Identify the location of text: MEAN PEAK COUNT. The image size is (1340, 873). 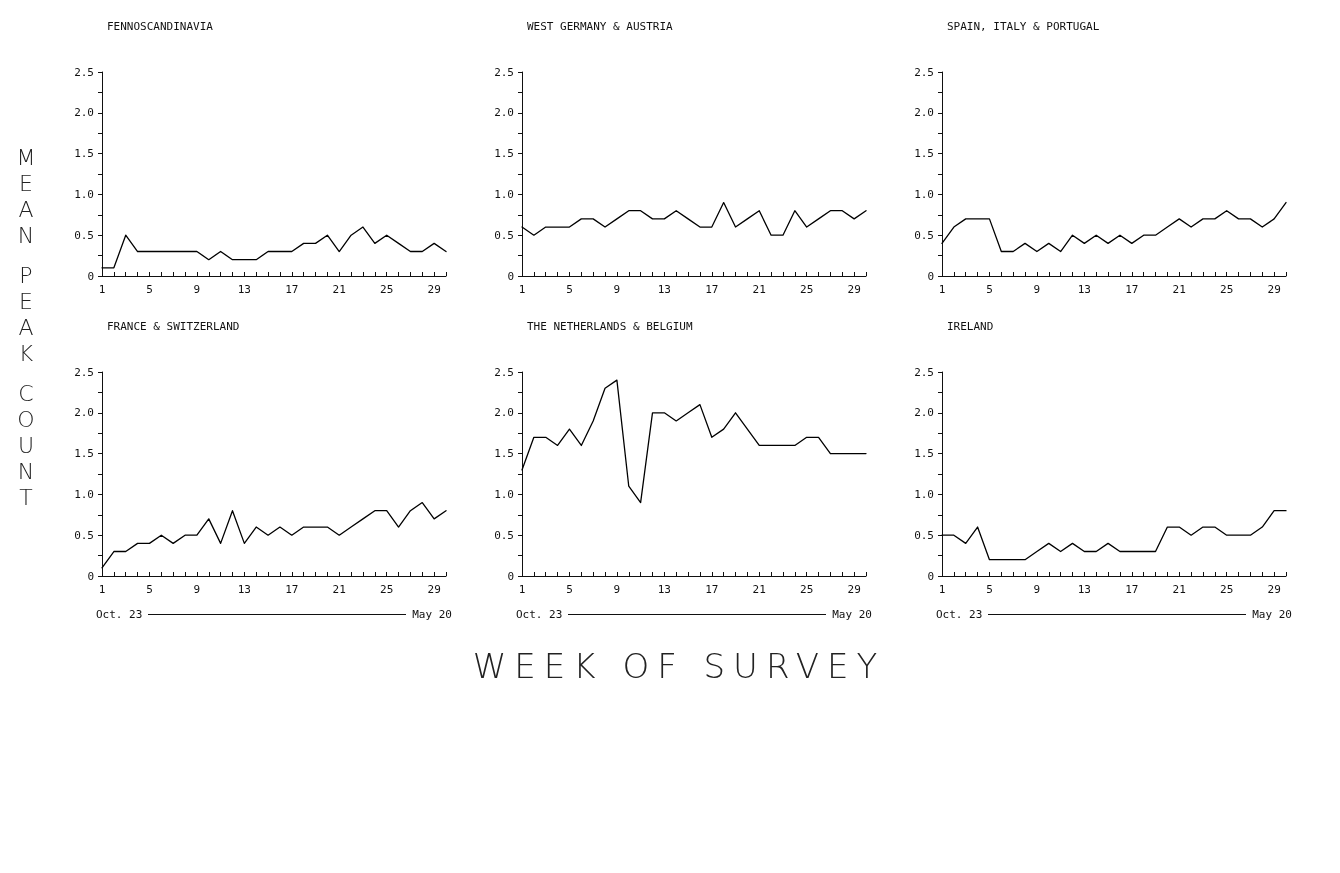
(26, 327).